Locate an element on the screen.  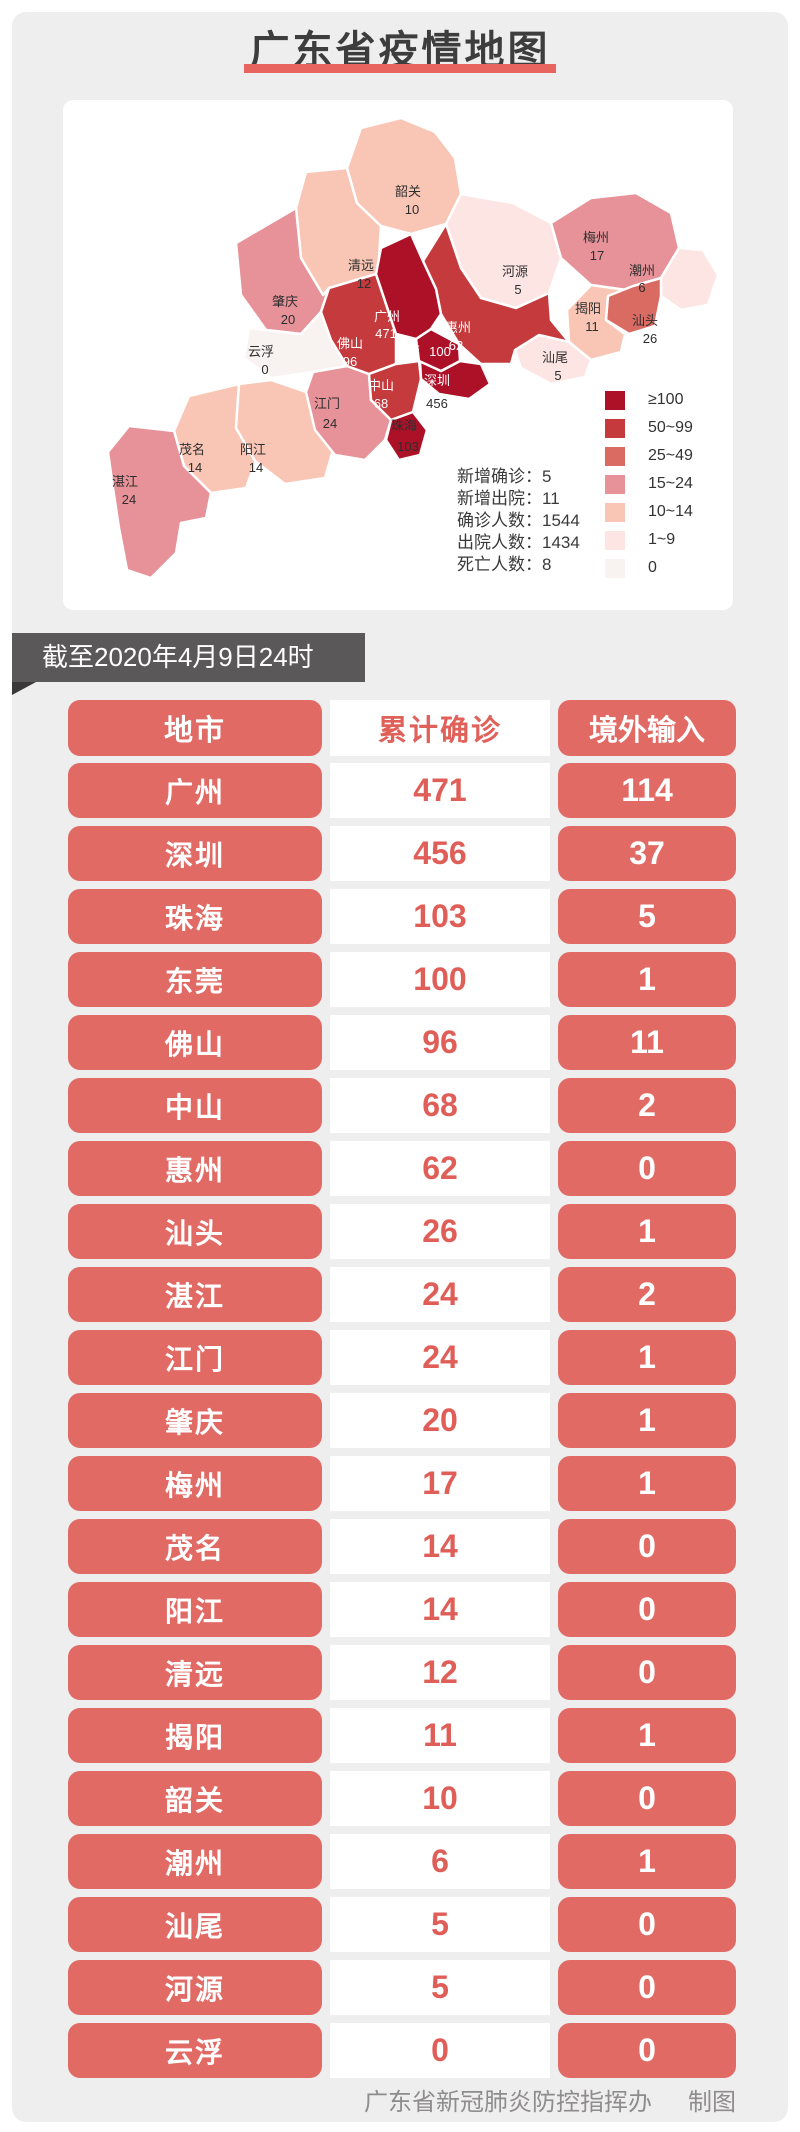
as-of-date-banner: 截至2020年4月9日24时 is located at coordinates (188, 657).